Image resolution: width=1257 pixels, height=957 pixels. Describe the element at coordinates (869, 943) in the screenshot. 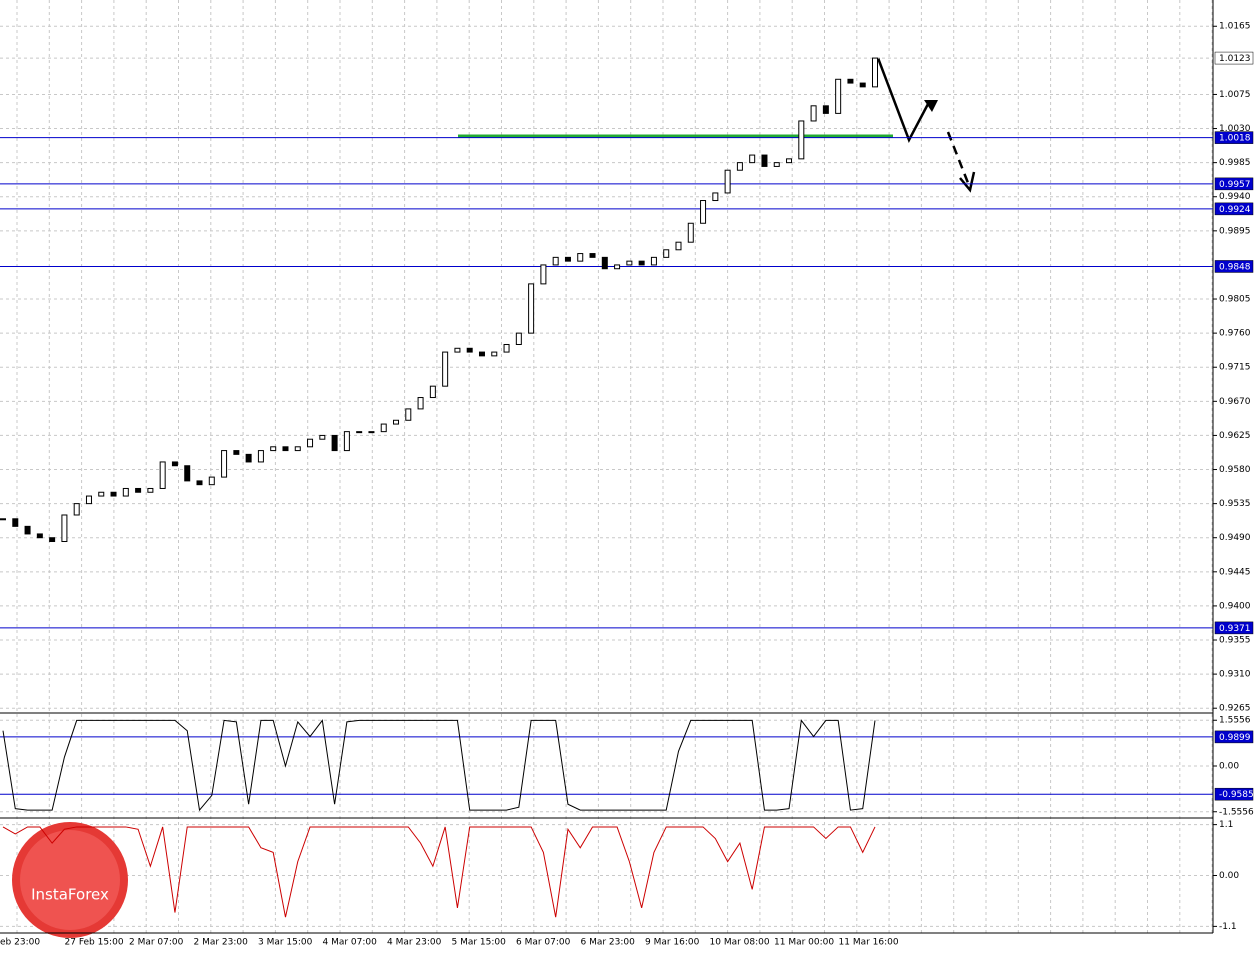

I see `x-tick-label: 11 Mar 16:00` at that location.